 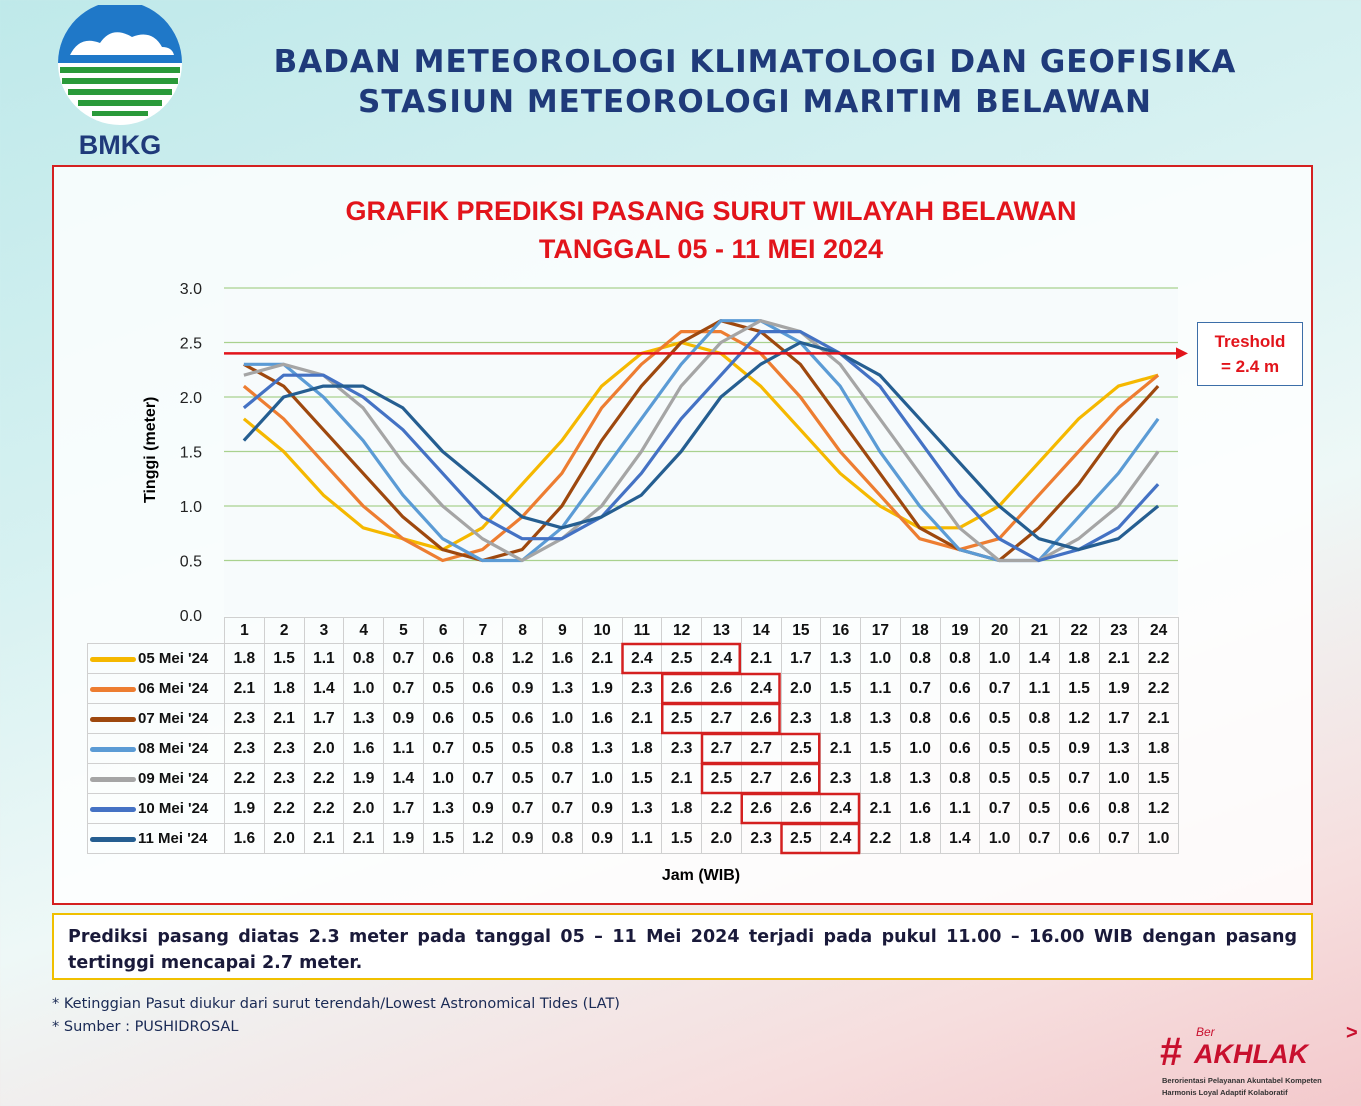 I want to click on series-name: 09 Mei '24, so click(x=173, y=778).